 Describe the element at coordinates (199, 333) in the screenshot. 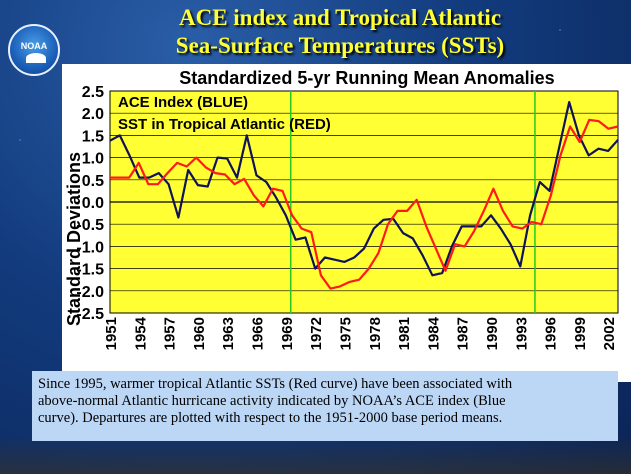

I see `x-tick-label: 1960` at that location.